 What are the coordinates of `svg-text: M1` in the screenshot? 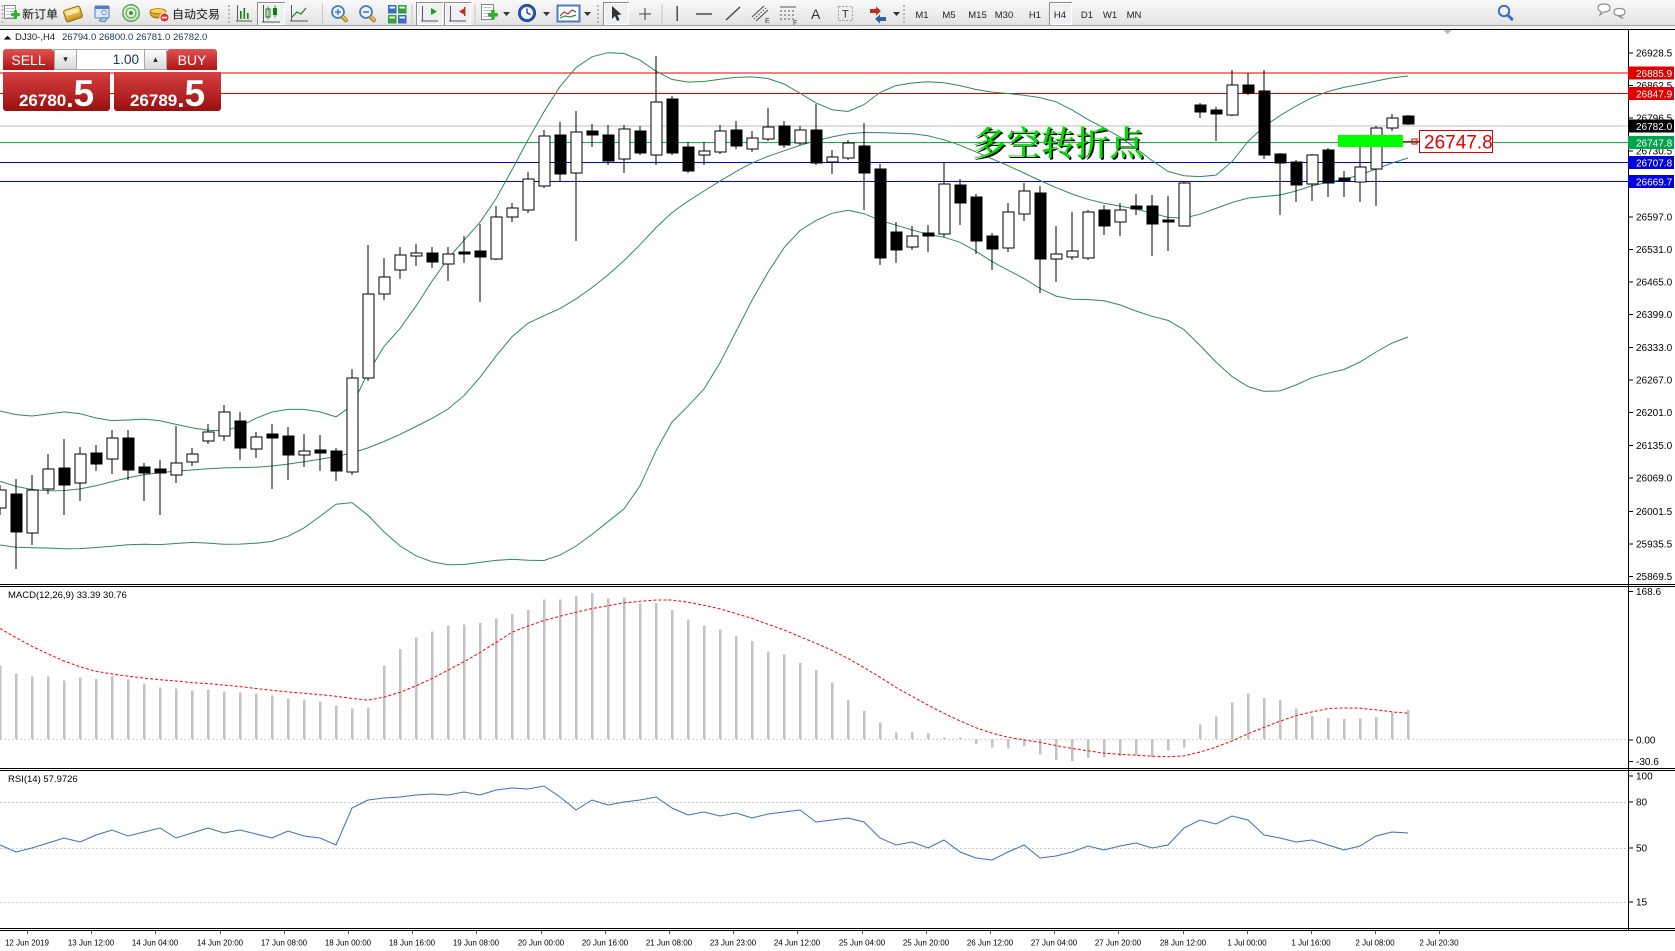 It's located at (921, 15).